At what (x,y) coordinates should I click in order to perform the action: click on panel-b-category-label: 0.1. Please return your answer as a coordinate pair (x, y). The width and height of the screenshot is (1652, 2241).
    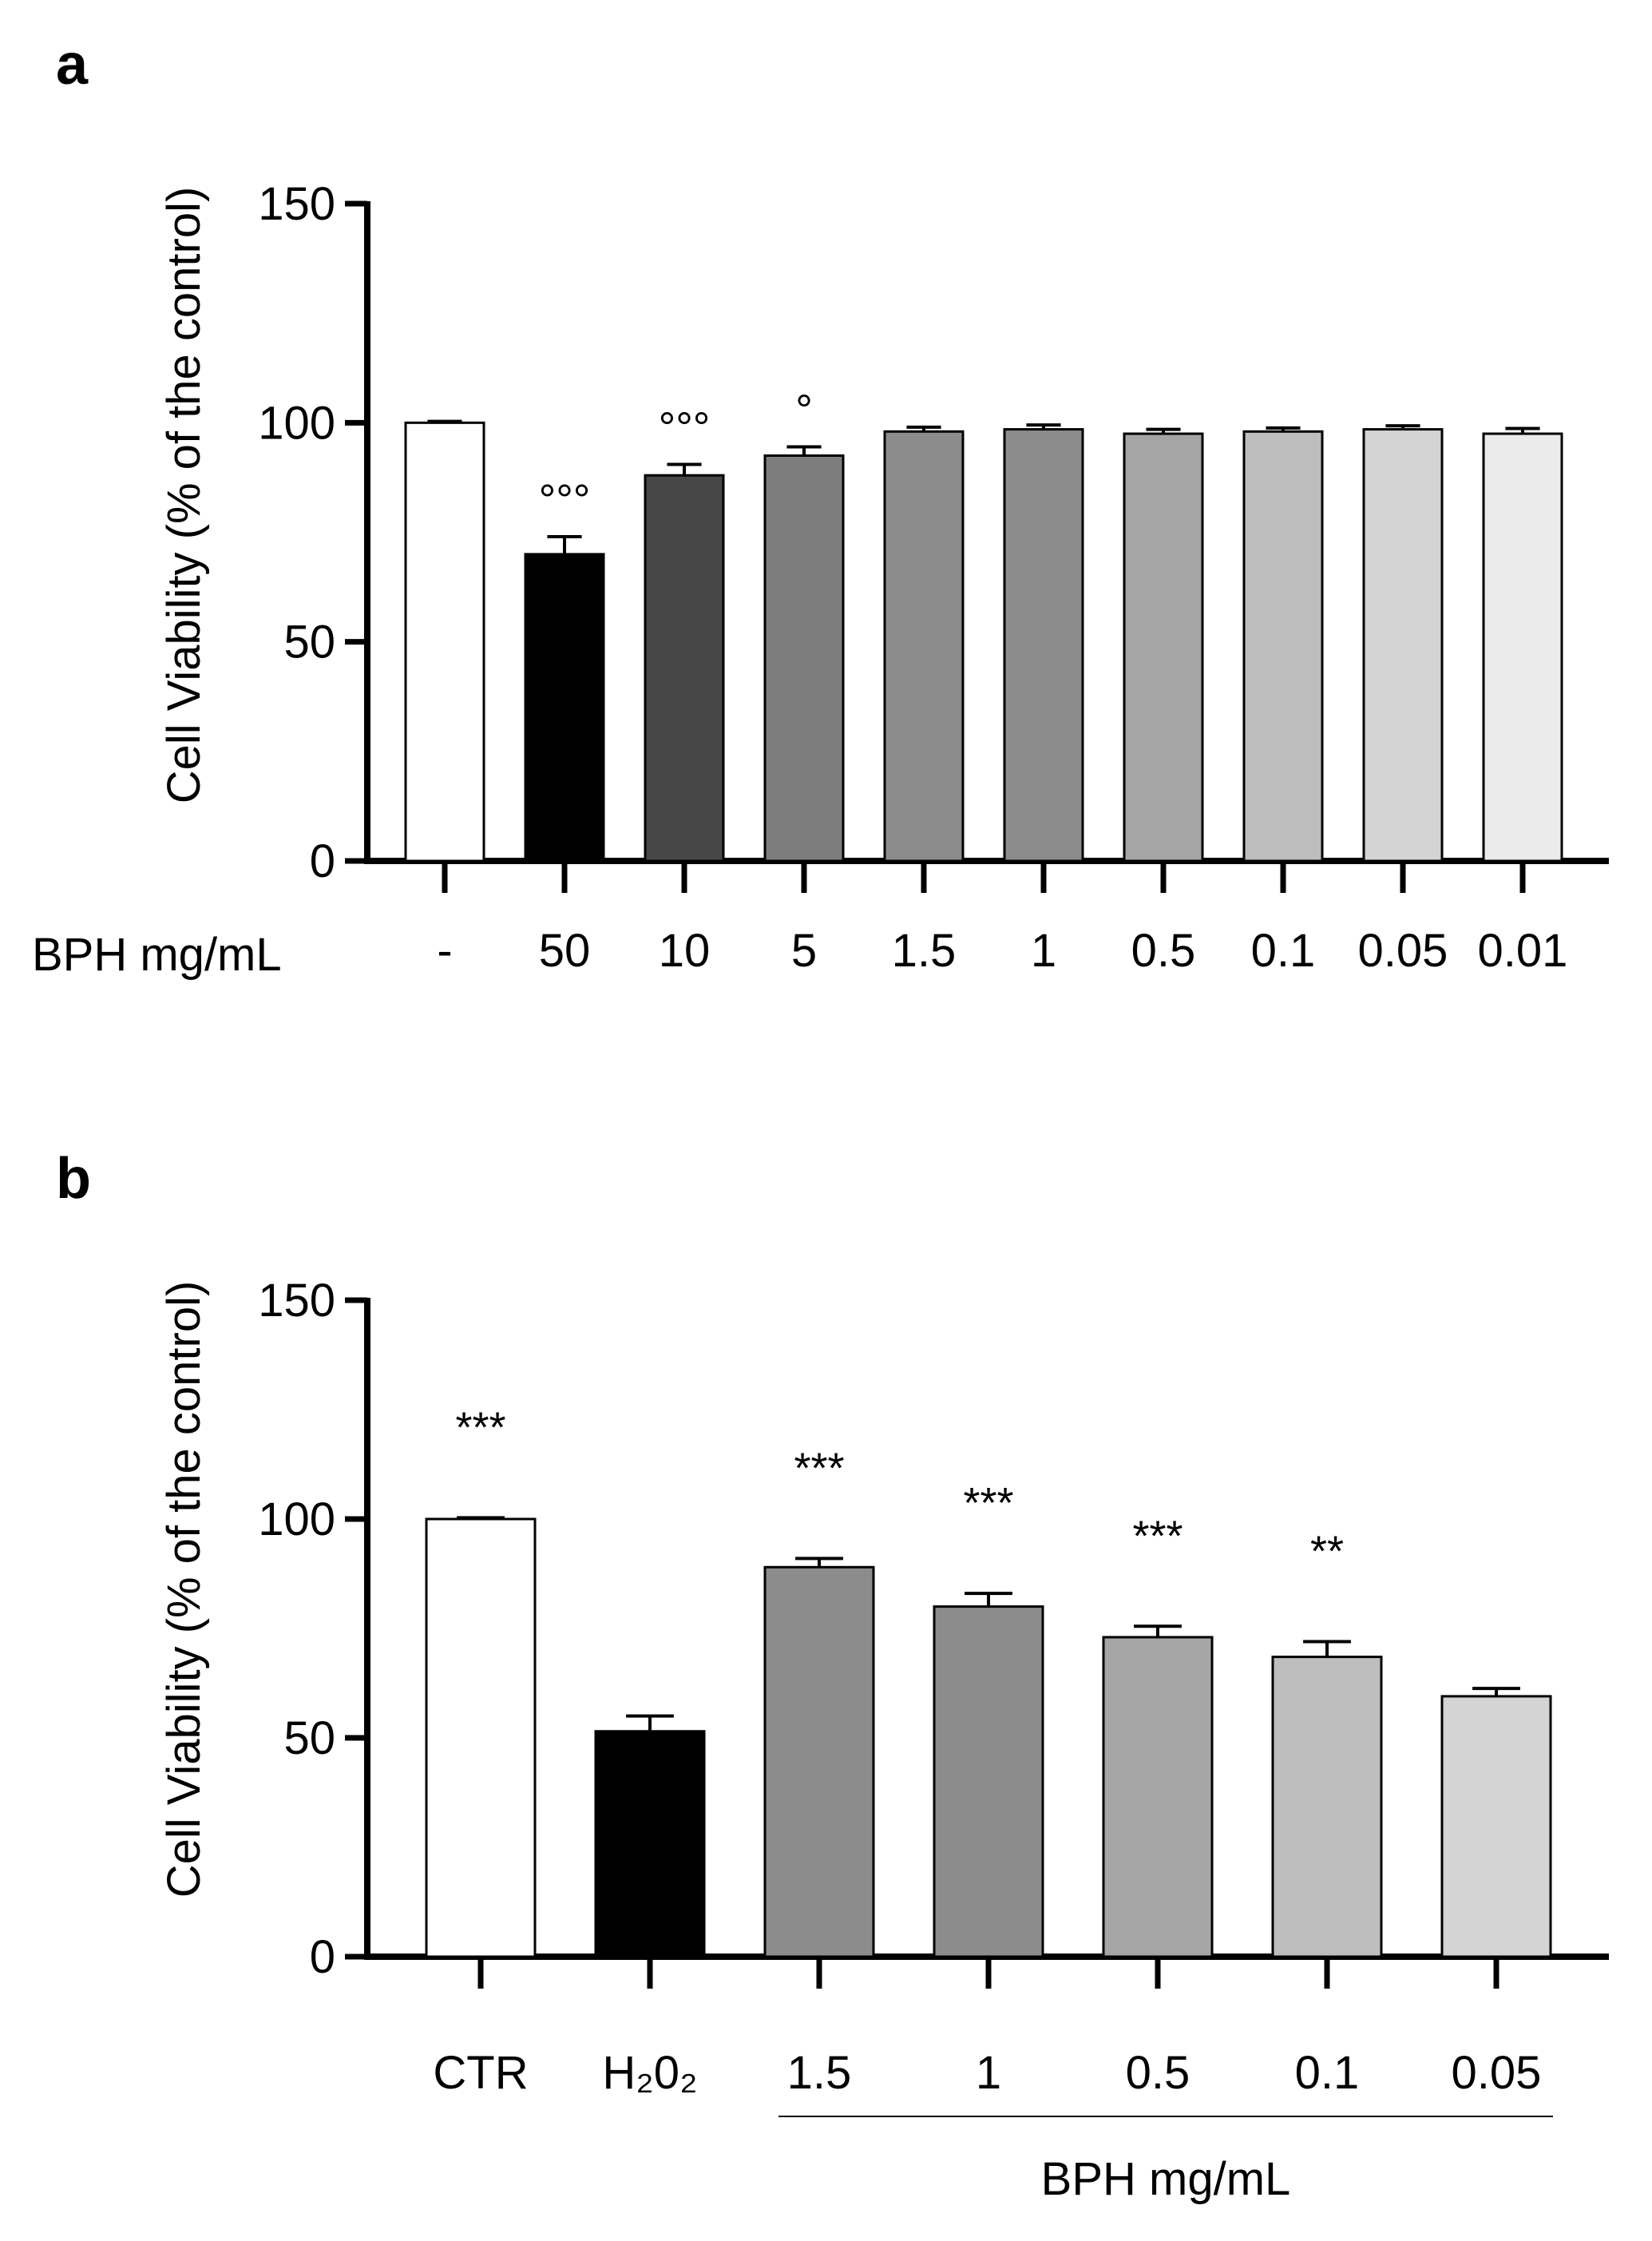
    Looking at the image, I should click on (1327, 2073).